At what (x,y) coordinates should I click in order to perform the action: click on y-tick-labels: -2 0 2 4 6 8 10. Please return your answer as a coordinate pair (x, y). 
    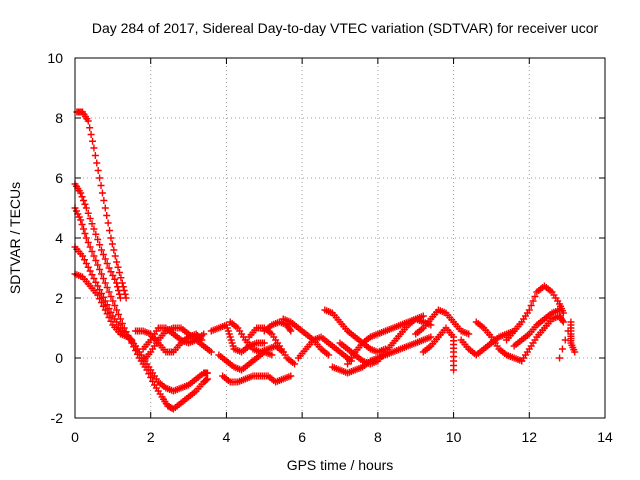
    Looking at the image, I should click on (55, 238).